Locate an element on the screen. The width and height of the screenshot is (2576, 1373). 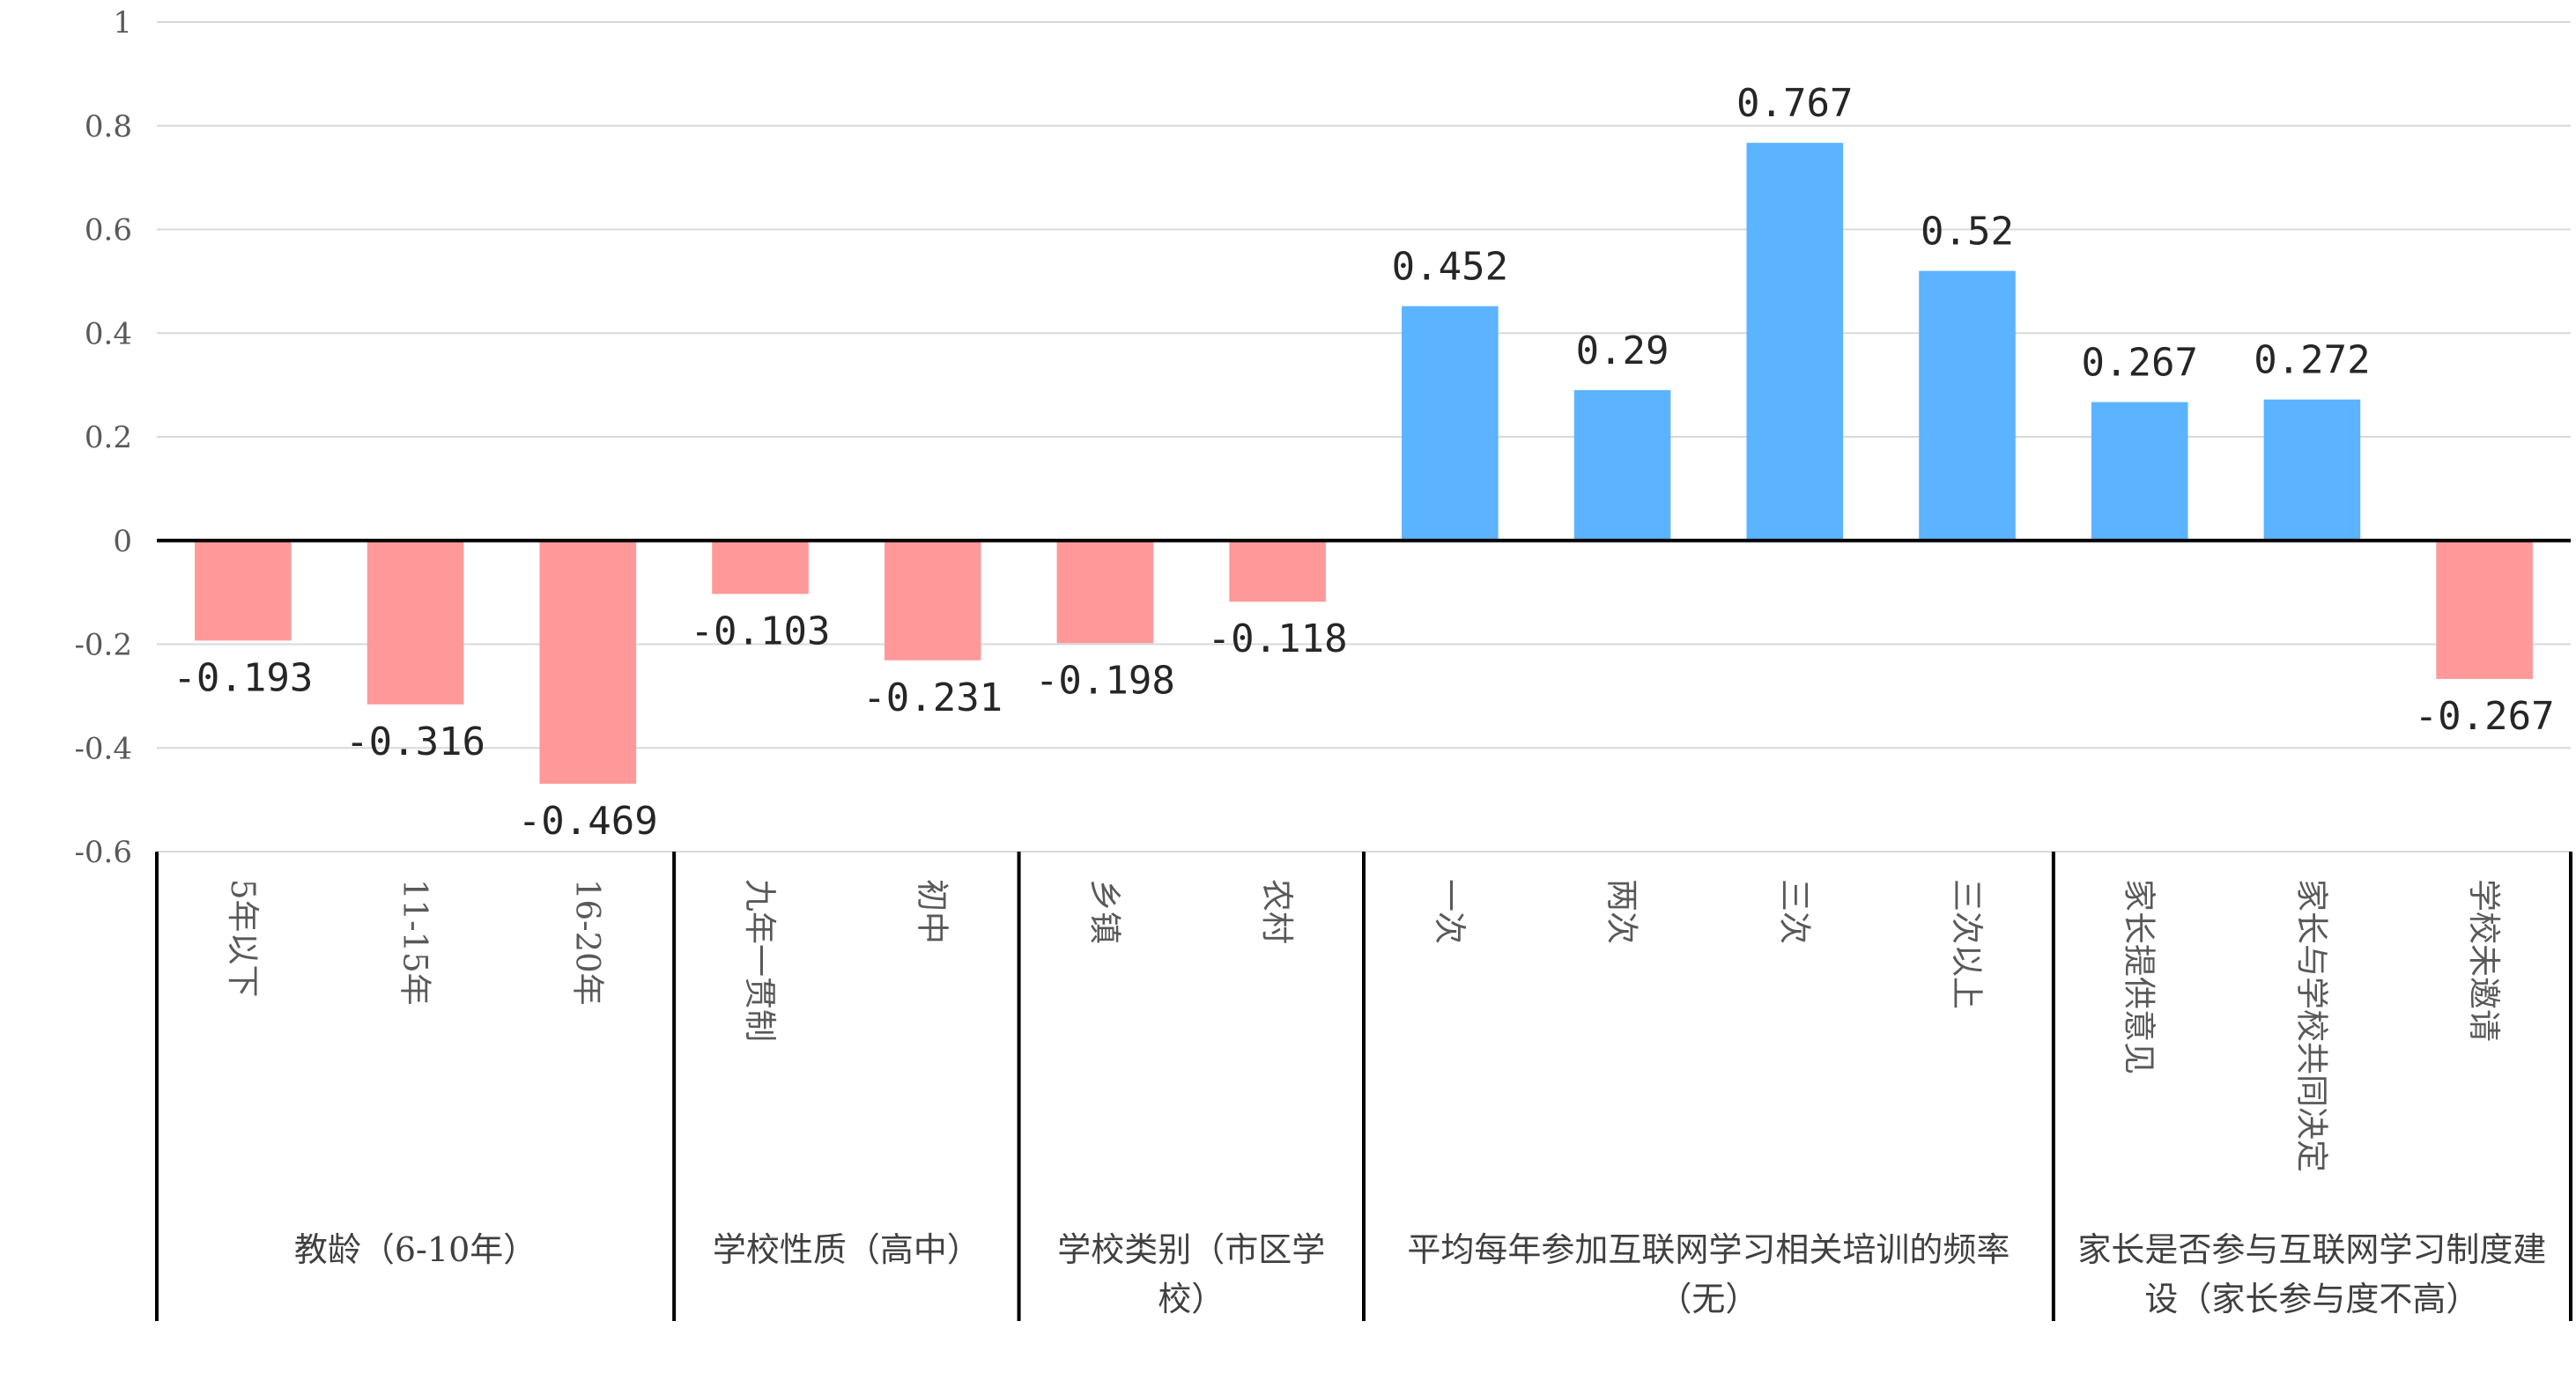
y-tick-label: 0.8 is located at coordinates (109, 126).